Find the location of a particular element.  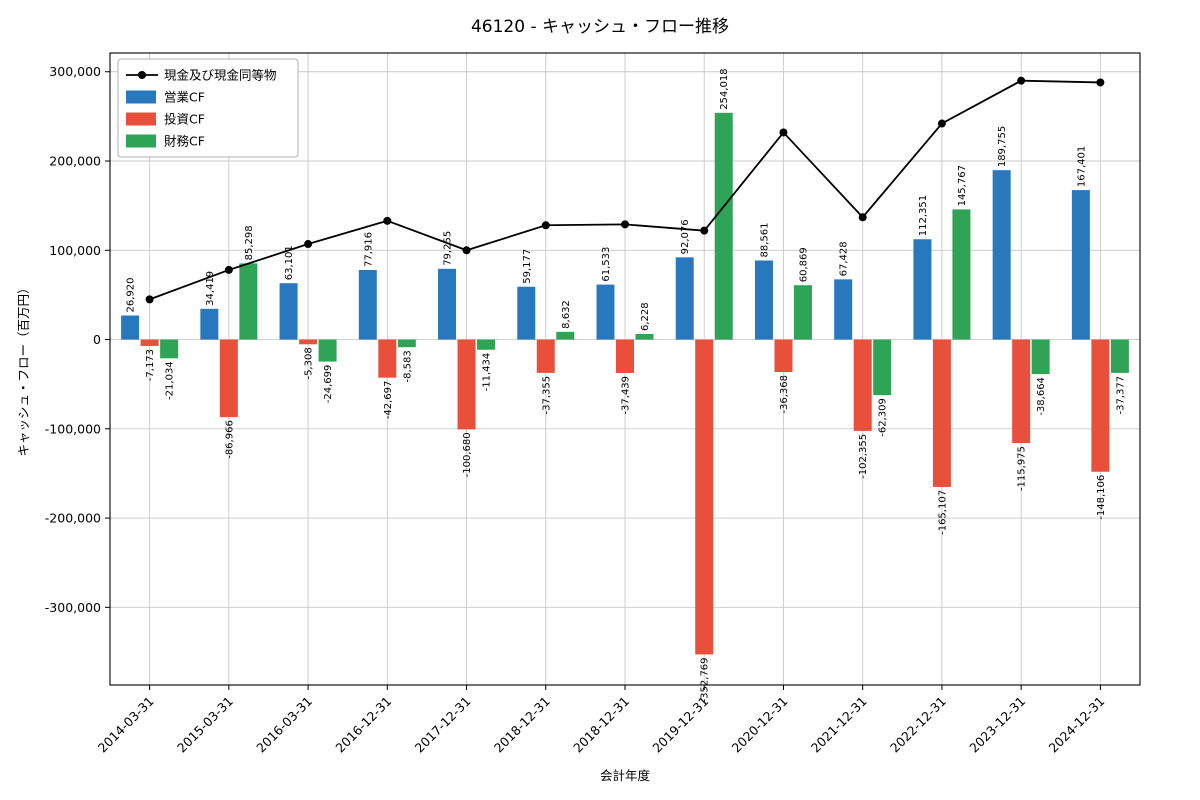

bar-value-label: -148,106 is located at coordinates (1101, 497).